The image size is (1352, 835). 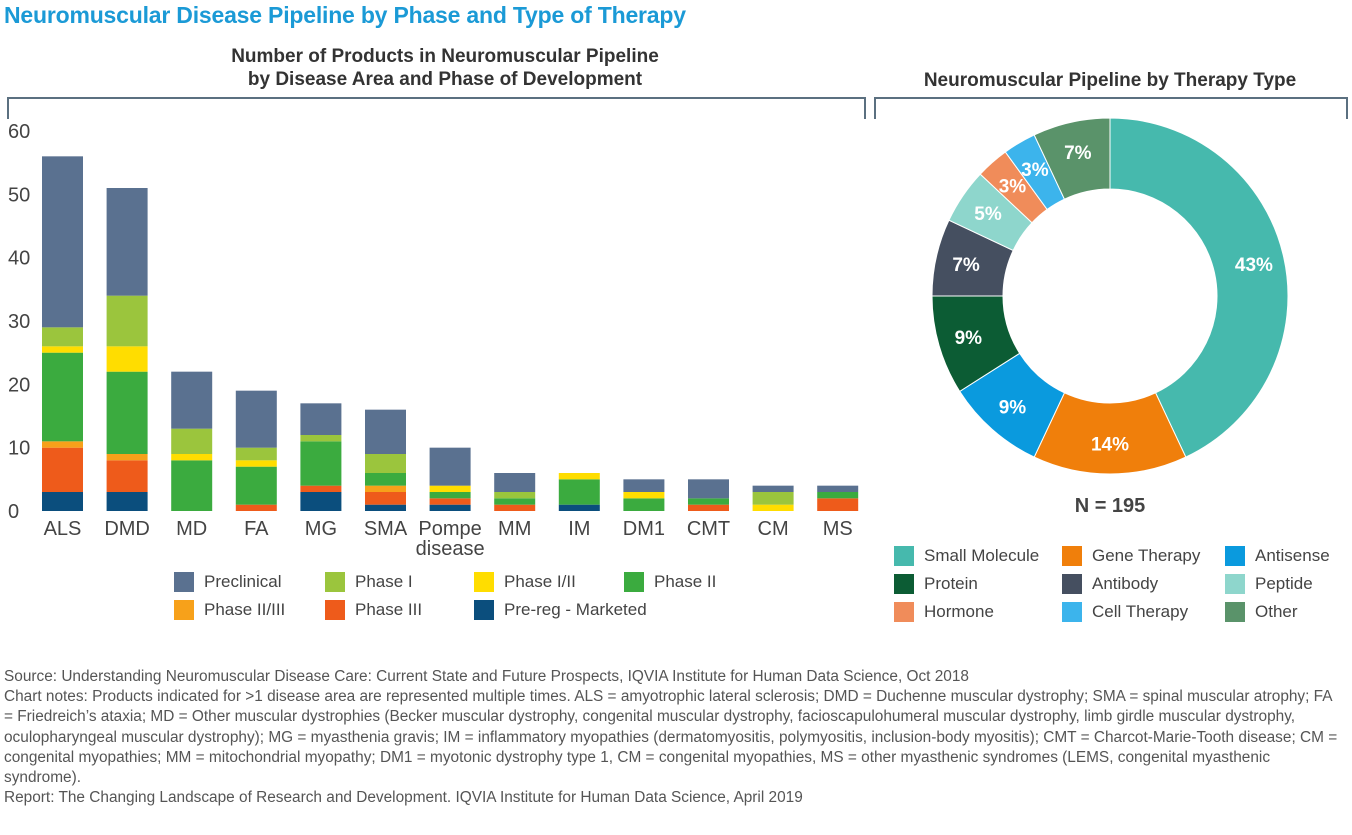 I want to click on y-tick-label-50: 50, so click(x=19, y=195).